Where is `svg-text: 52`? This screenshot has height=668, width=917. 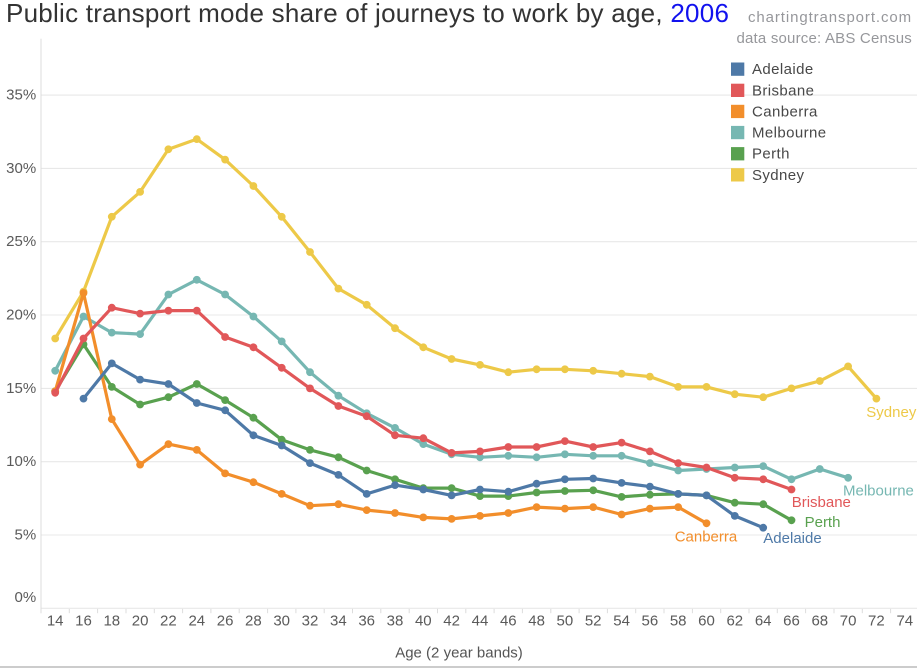 svg-text: 52 is located at coordinates (593, 621).